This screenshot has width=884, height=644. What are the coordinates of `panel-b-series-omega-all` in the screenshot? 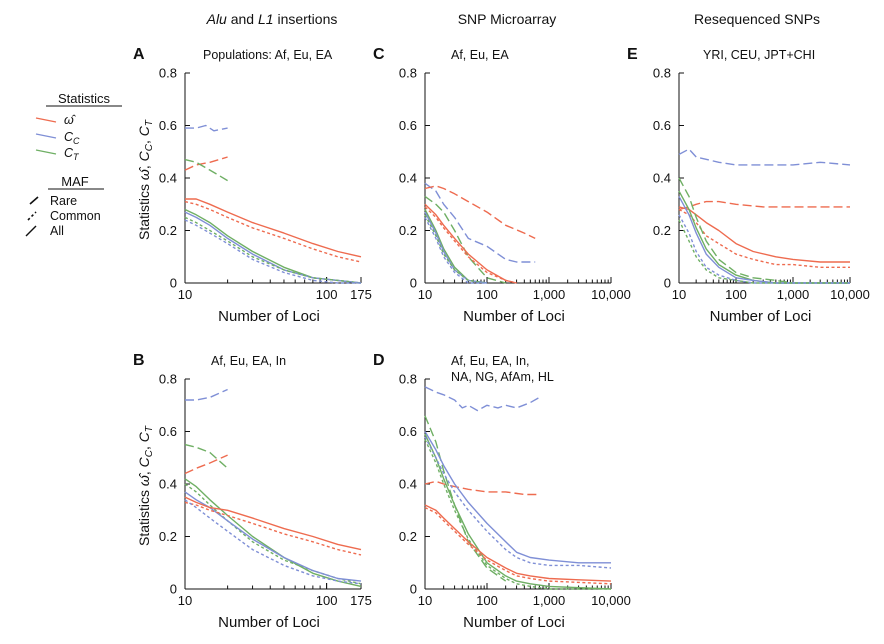 It's located at (273, 523).